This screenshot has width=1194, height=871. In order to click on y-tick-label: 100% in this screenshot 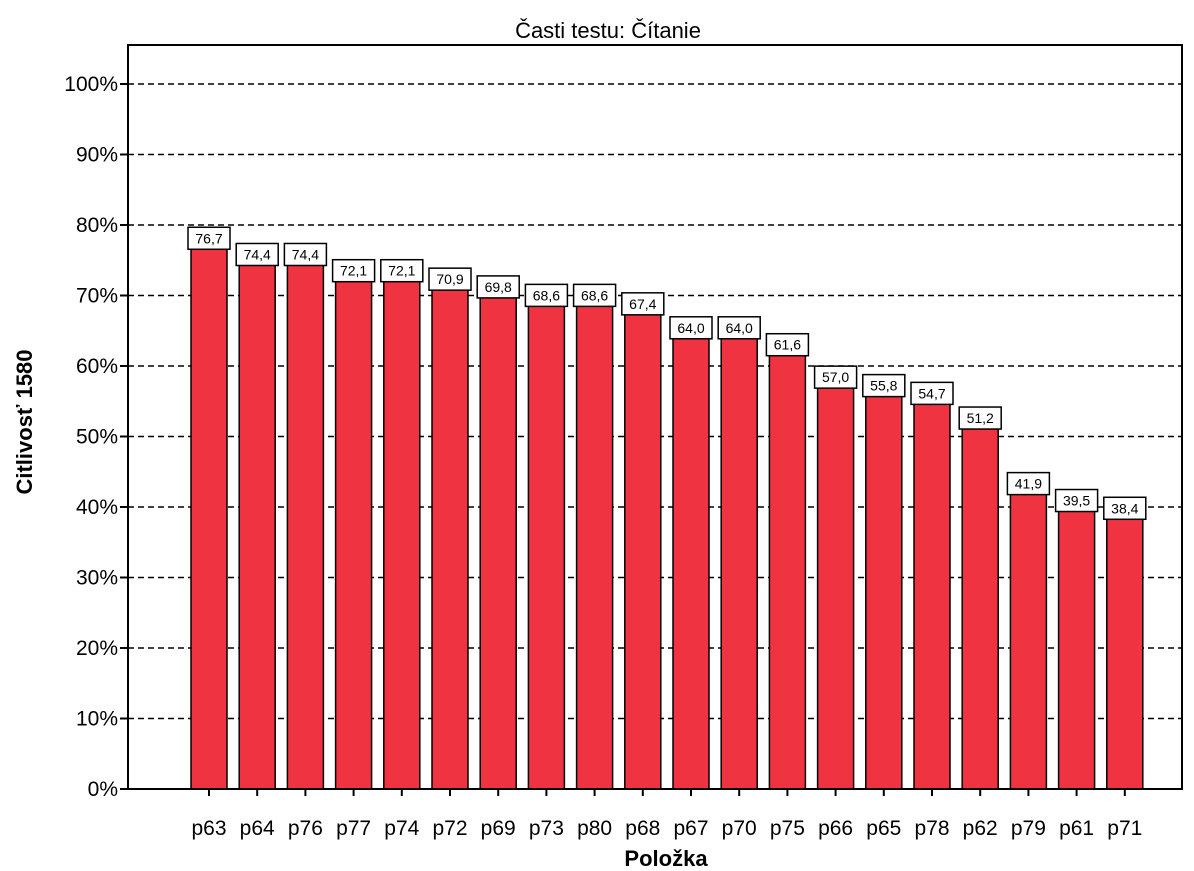, I will do `click(91, 84)`.